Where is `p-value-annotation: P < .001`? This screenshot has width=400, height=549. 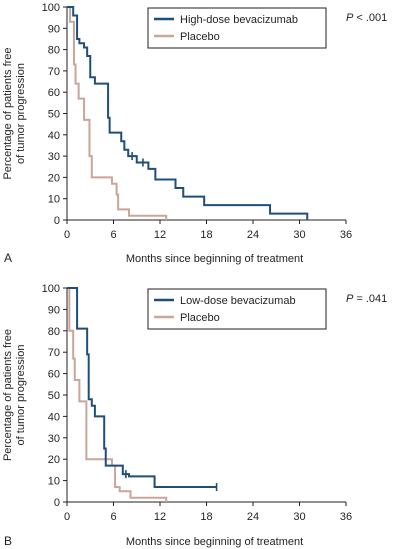 p-value-annotation: P < .001 is located at coordinates (366, 18).